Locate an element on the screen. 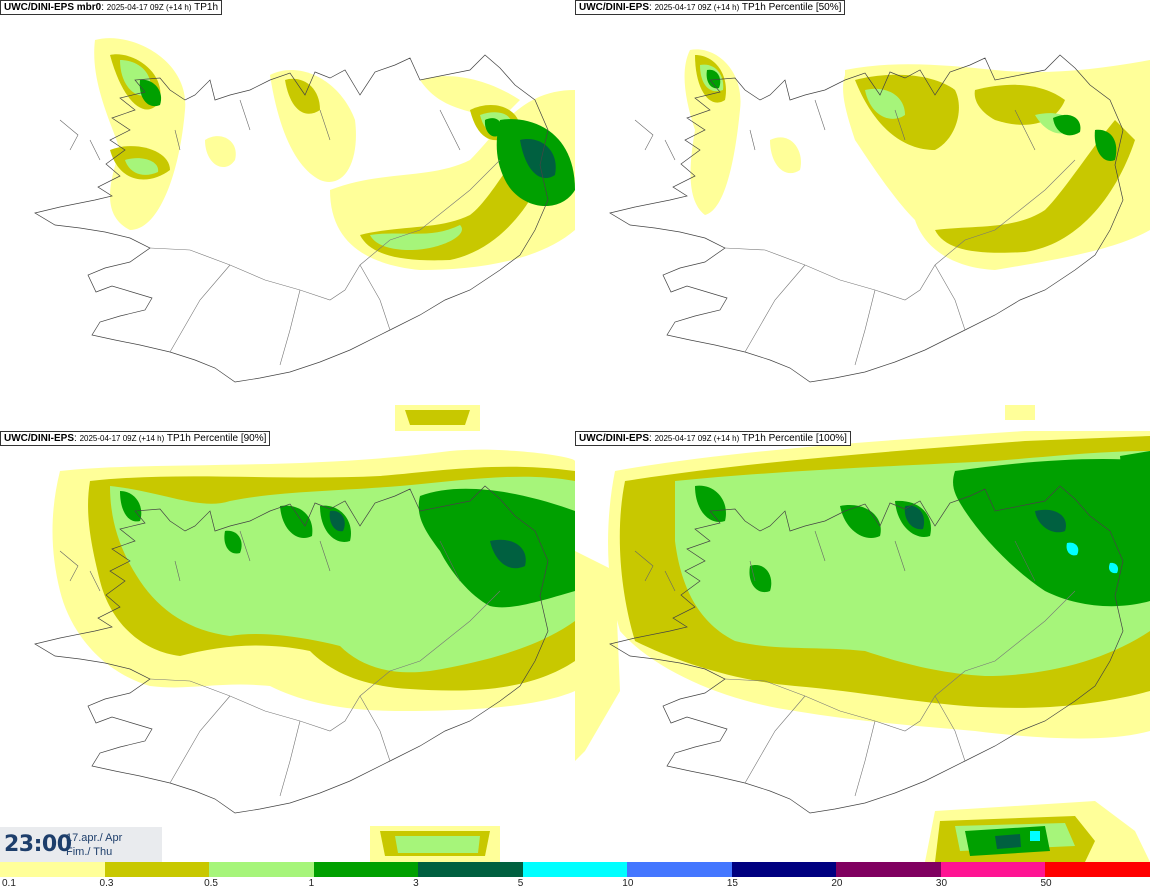 This screenshot has width=1150, height=891. legend-tick-label: 0.3 is located at coordinates (106, 883).